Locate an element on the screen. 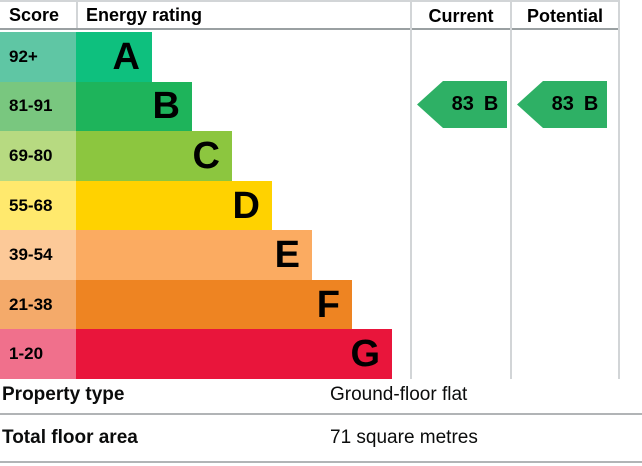  band-row: 92+ A is located at coordinates (205, 57).